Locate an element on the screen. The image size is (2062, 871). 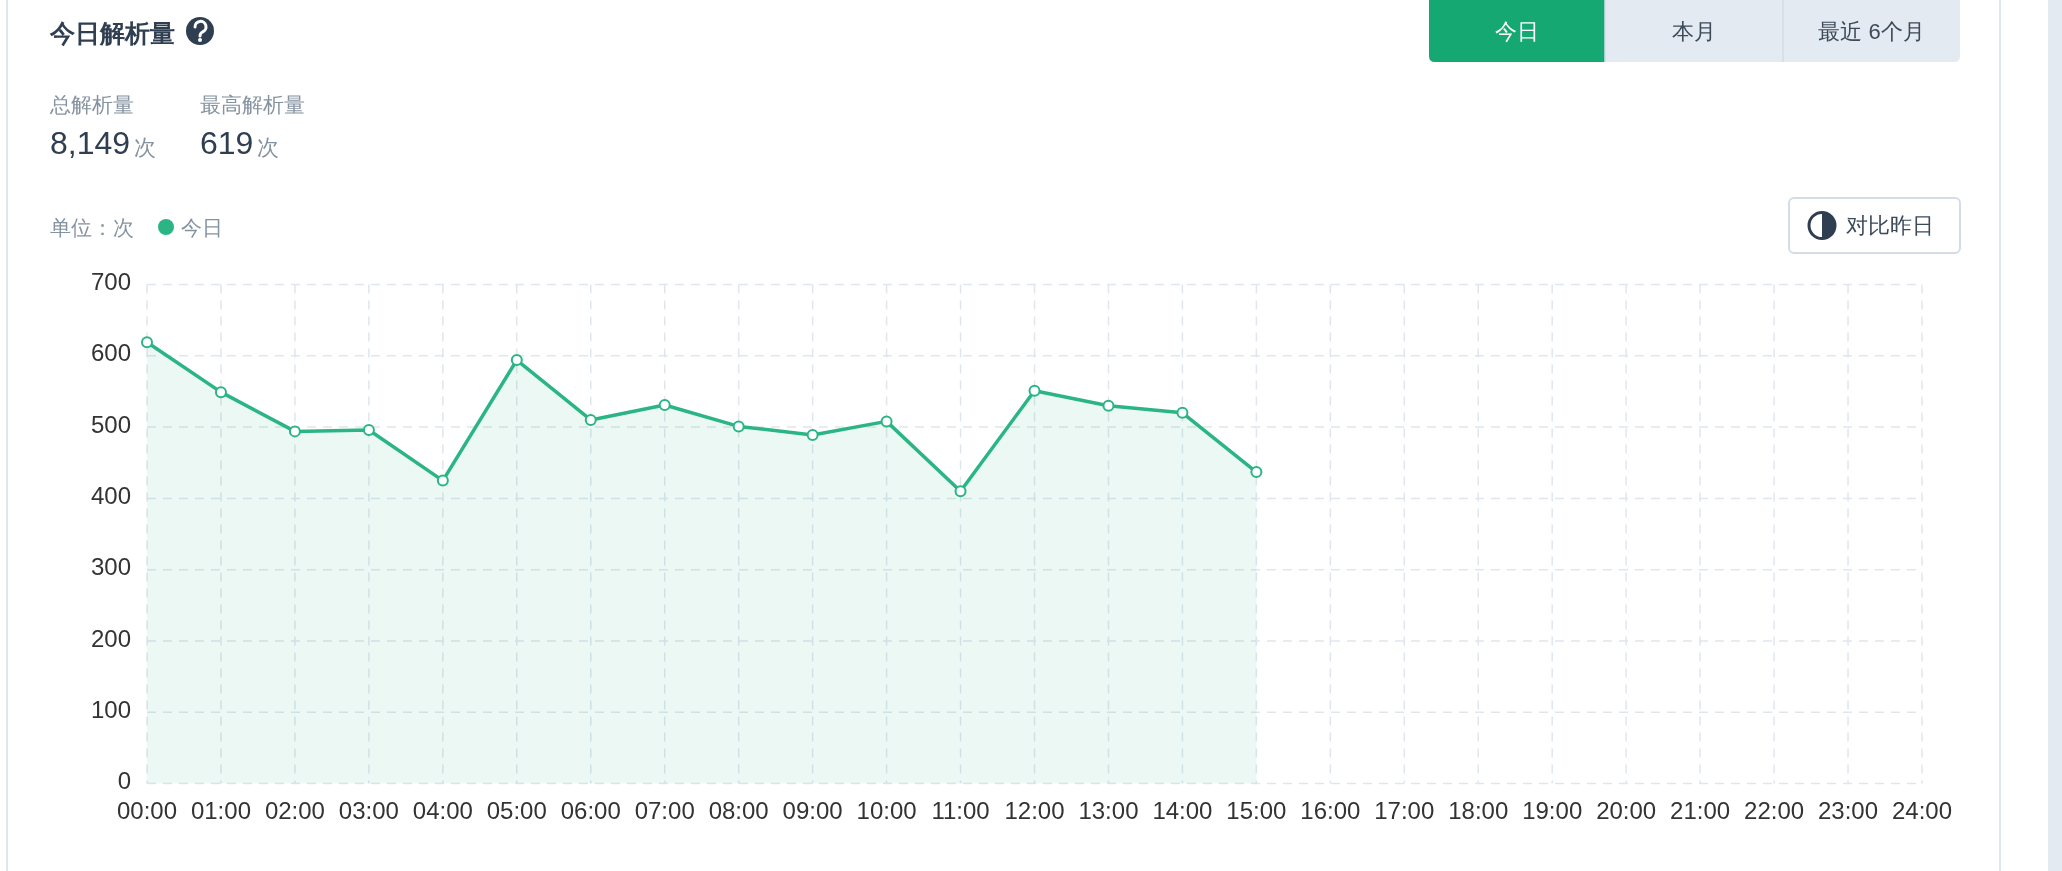
x-tick-label: 05:00 is located at coordinates (516, 810).